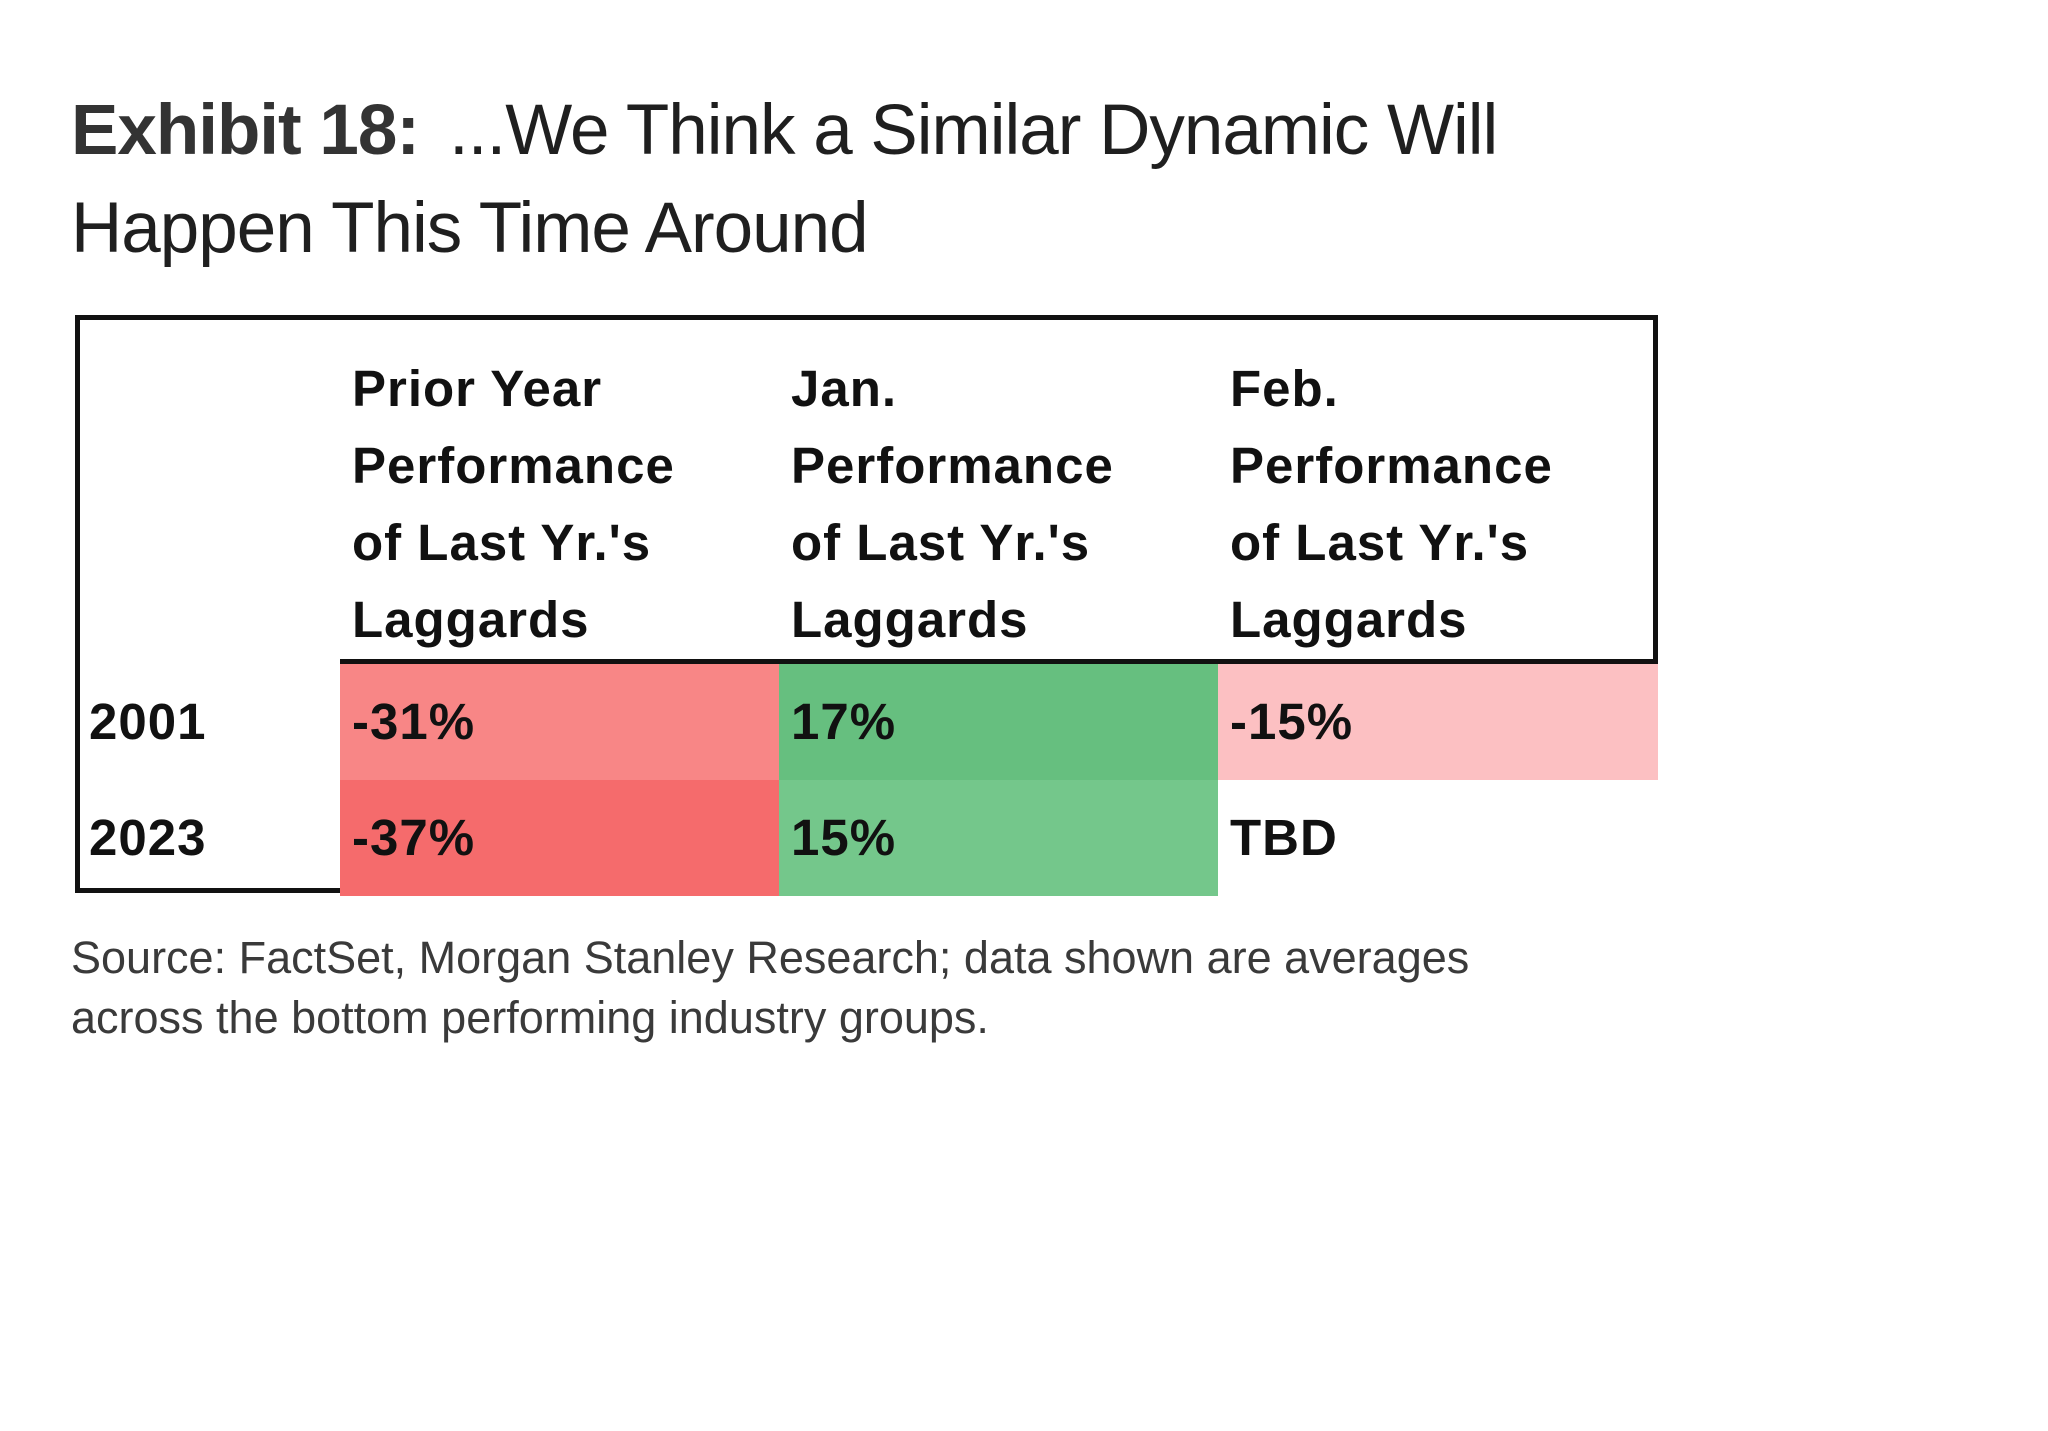 This screenshot has height=1431, width=2048. Describe the element at coordinates (1438, 722) in the screenshot. I see `table-cell: -15%` at that location.